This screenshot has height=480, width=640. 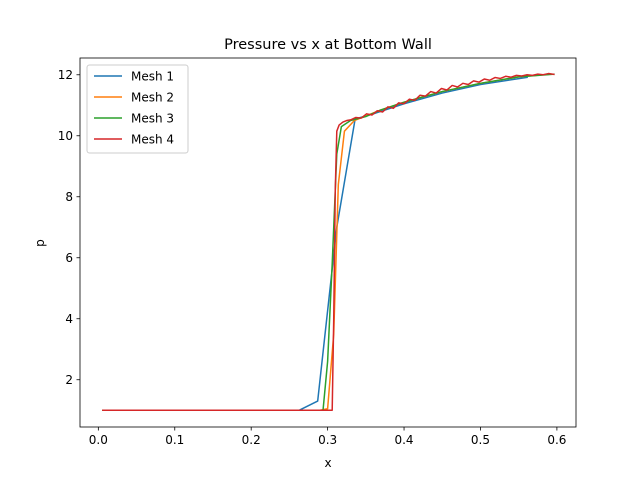 What do you see at coordinates (69, 380) in the screenshot?
I see `y-tick-label: 2` at bounding box center [69, 380].